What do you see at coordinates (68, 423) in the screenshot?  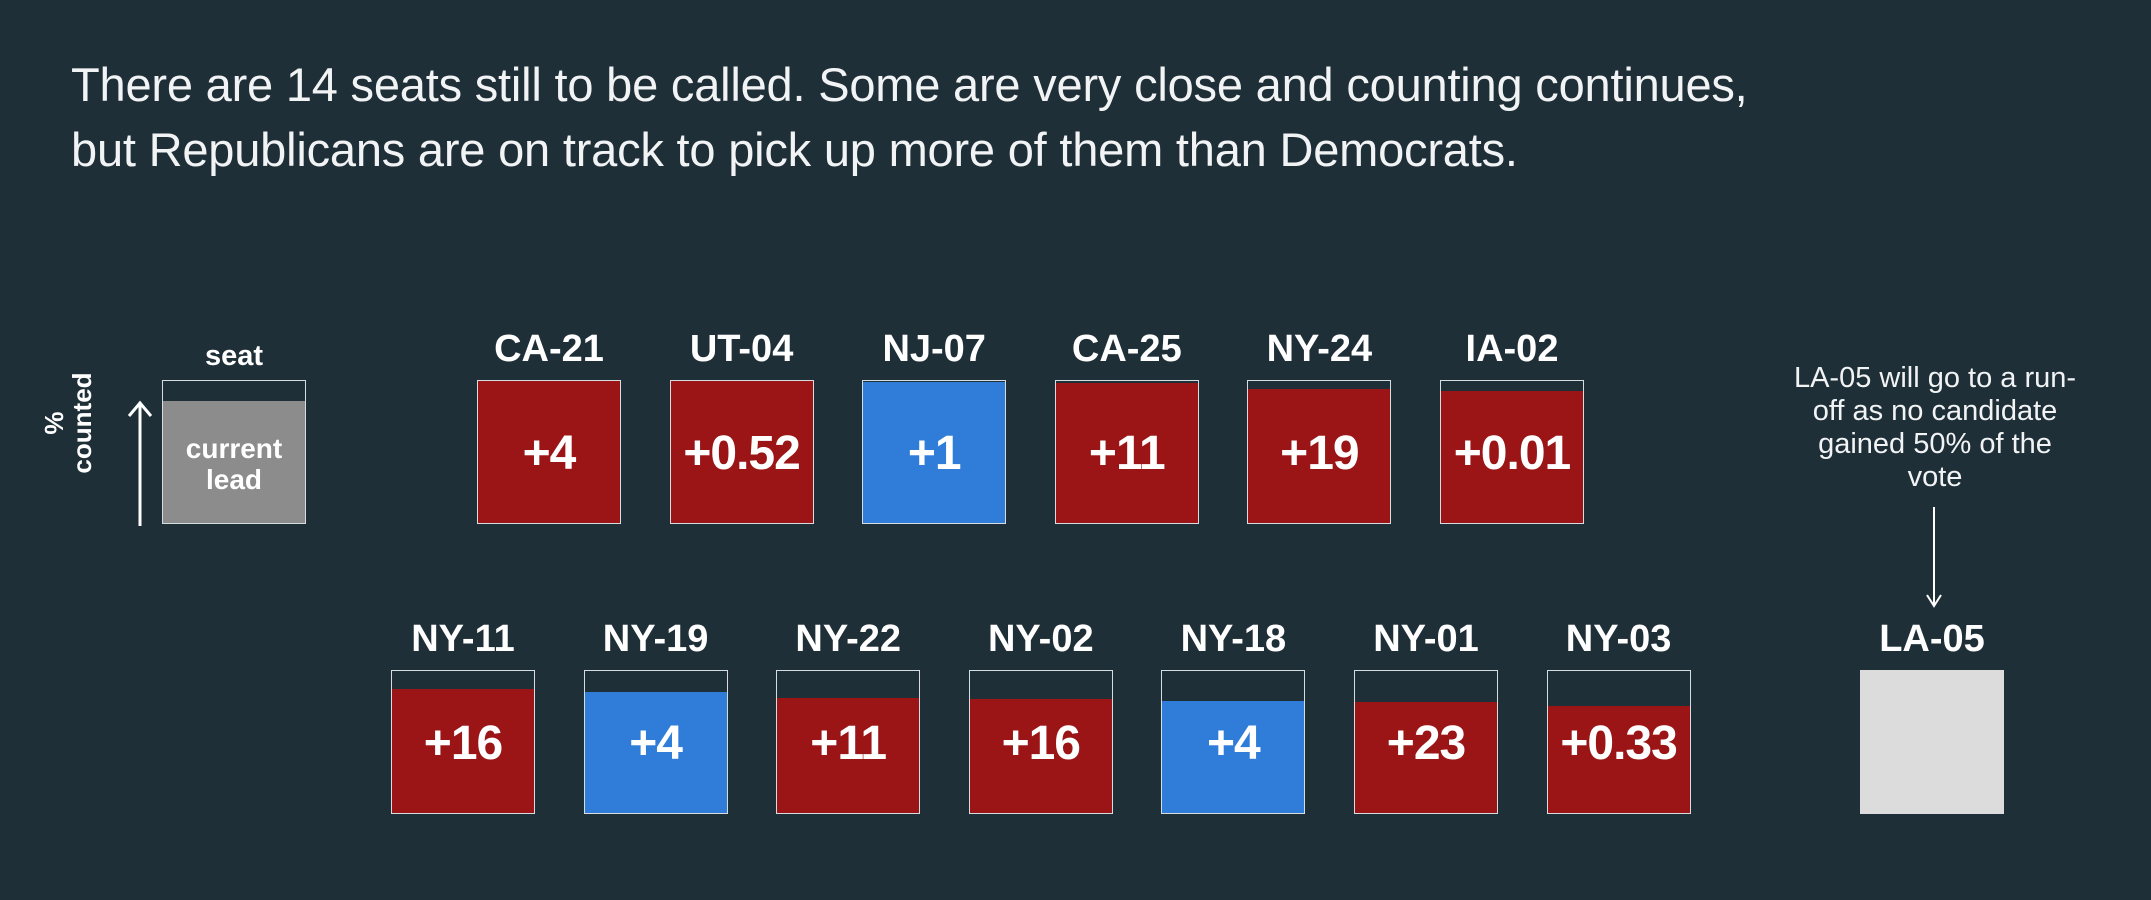 I see `key-axis-label: % counted` at bounding box center [68, 423].